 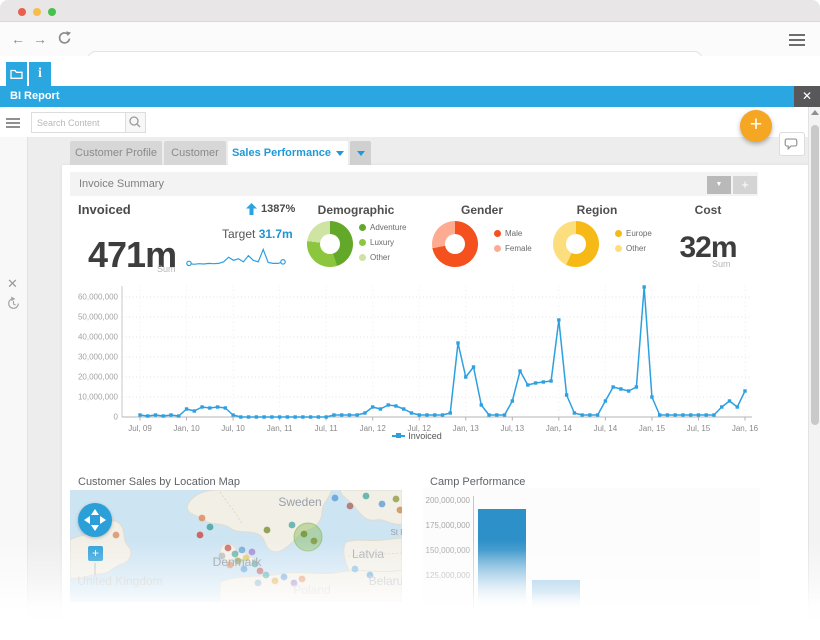 I want to click on search-input, so click(x=80, y=122).